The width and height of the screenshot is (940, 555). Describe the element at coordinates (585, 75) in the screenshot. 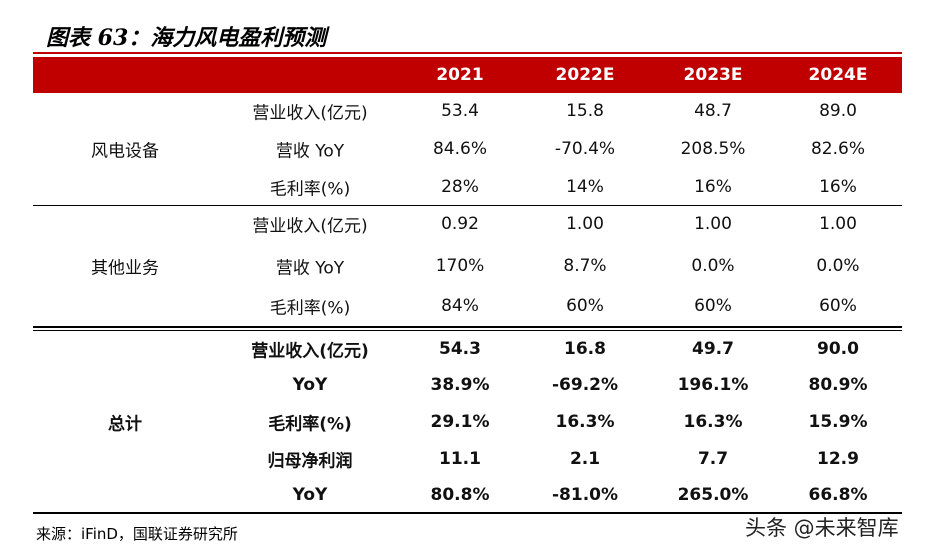

I see `column-header: 2022E` at that location.